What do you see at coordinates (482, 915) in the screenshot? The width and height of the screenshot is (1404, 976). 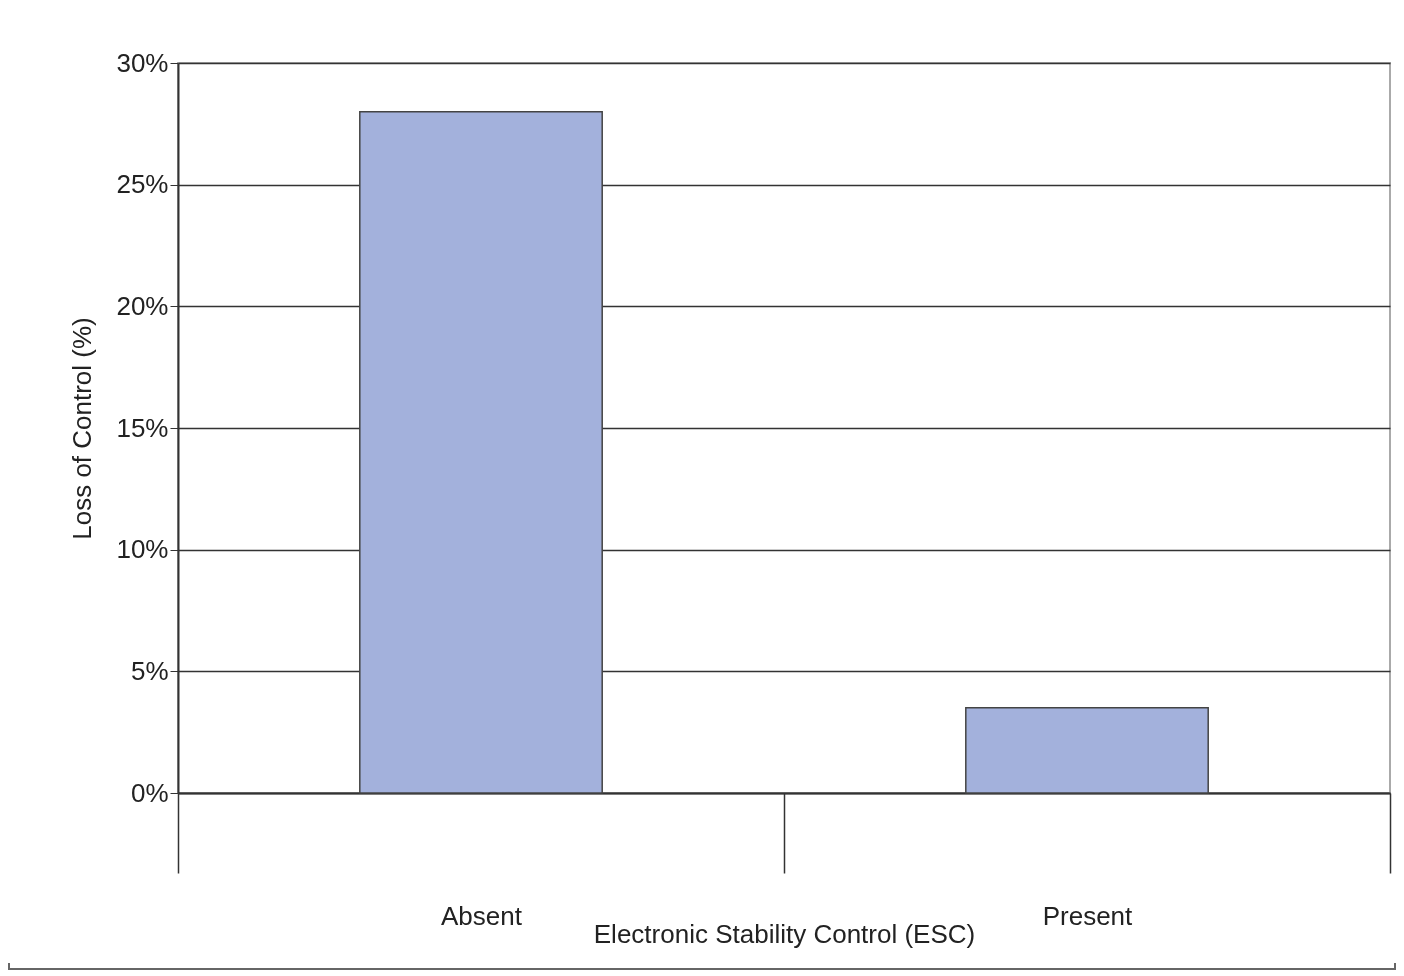 I see `x-tick-label: Absent` at bounding box center [482, 915].